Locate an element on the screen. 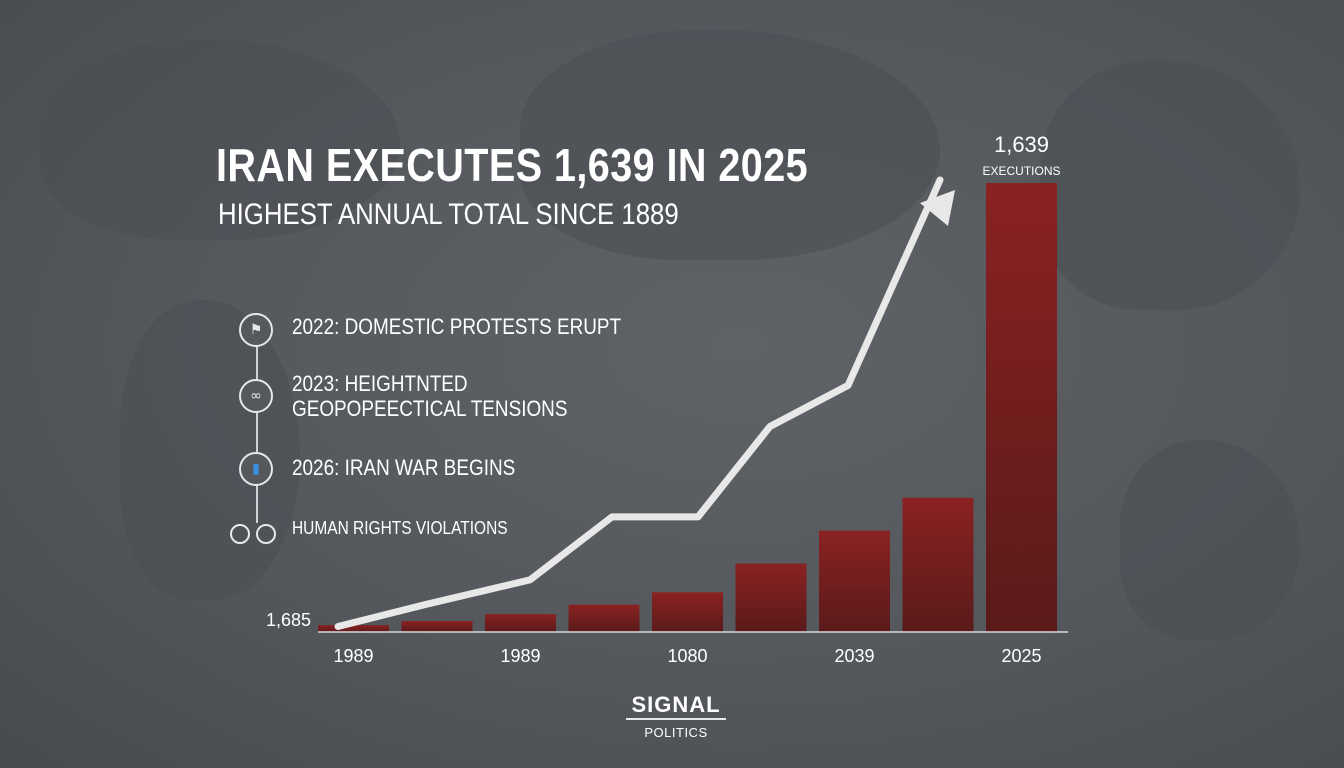 This screenshot has height=768, width=1344. timeline-item-2023-line-2: GEOPOPEECTICAL TENSIONS is located at coordinates (430, 408).